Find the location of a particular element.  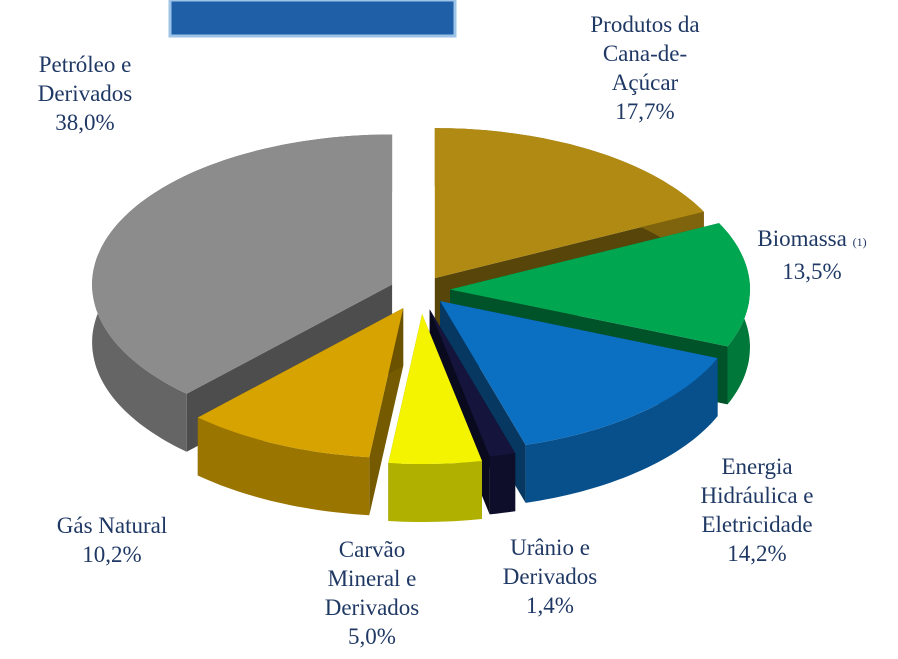

value-label: 17,7% is located at coordinates (645, 111).